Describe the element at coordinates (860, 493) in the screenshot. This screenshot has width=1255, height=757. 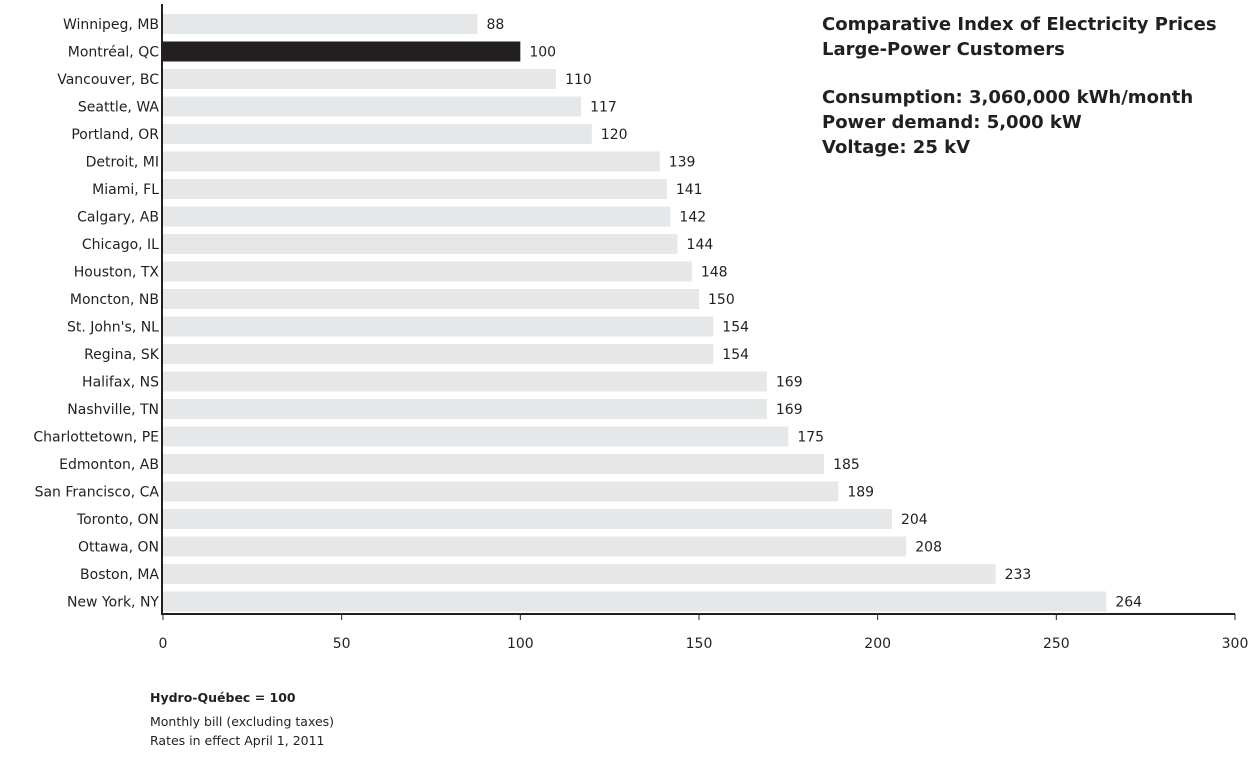
I see `data-label: 189` at that location.